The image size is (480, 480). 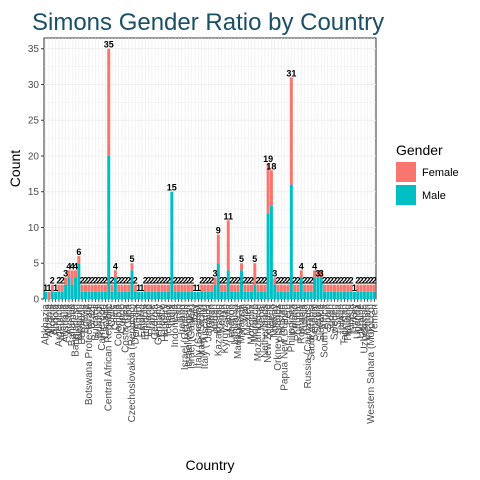 I want to click on x-tick-label: Armenia, so click(x=62, y=323).